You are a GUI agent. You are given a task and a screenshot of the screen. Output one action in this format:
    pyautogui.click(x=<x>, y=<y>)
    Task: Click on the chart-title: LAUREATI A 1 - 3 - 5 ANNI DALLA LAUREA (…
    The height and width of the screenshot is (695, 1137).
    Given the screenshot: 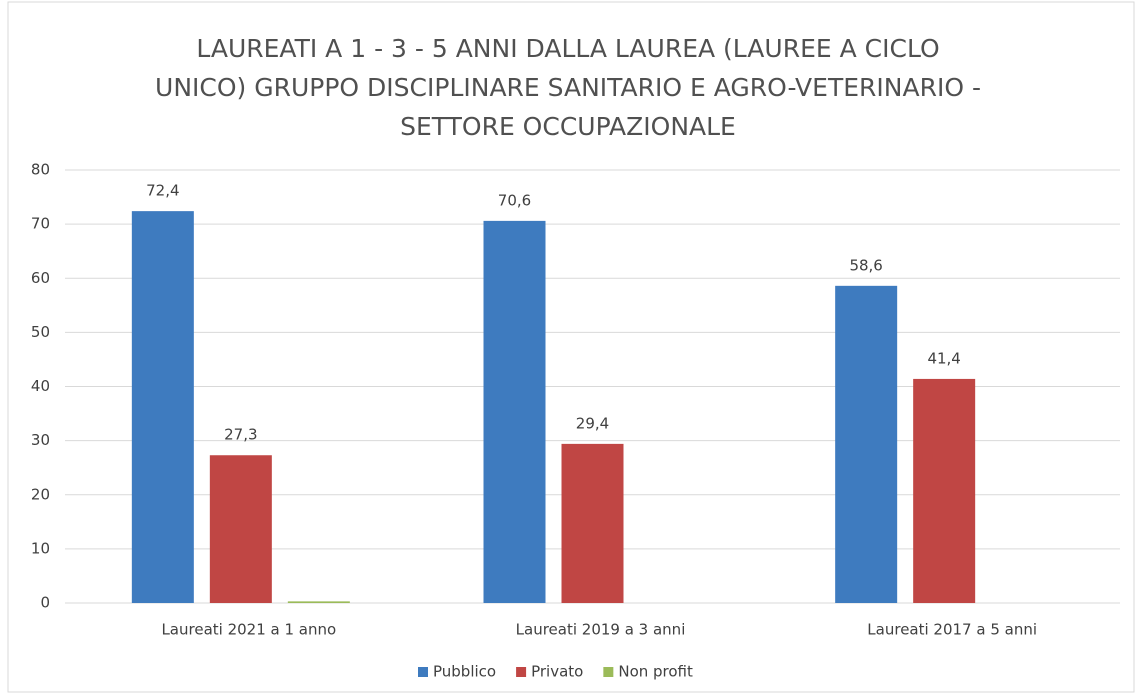 What is the action you would take?
    pyautogui.click(x=568, y=87)
    